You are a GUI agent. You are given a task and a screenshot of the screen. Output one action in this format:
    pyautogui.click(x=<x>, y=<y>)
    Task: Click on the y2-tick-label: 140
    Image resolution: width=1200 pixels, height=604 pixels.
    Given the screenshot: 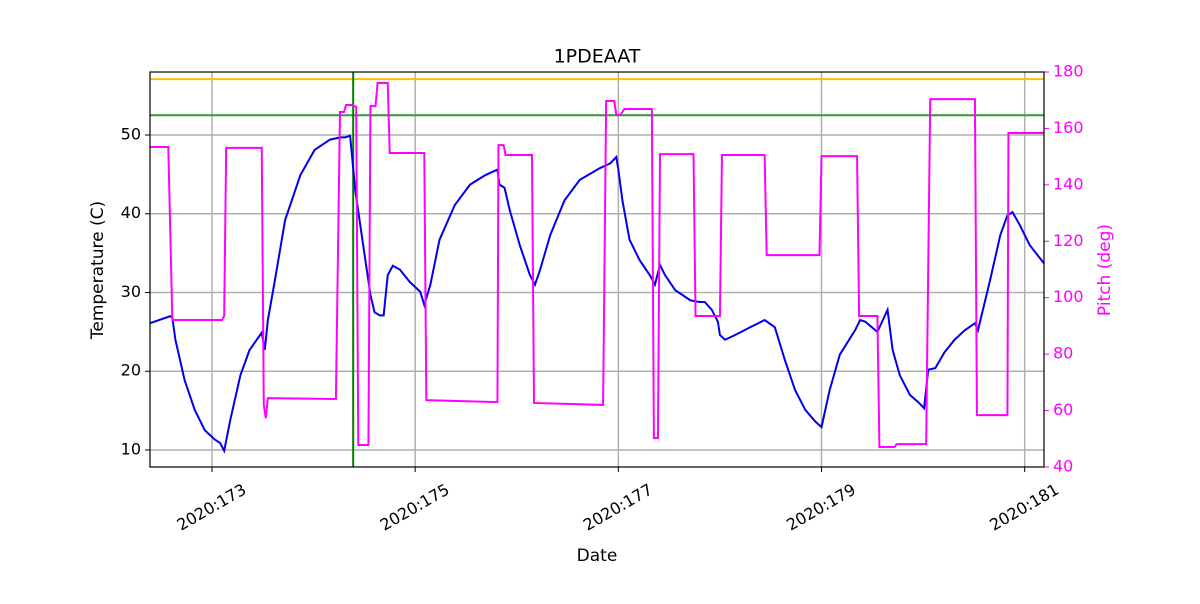 What is the action you would take?
    pyautogui.click(x=1068, y=183)
    